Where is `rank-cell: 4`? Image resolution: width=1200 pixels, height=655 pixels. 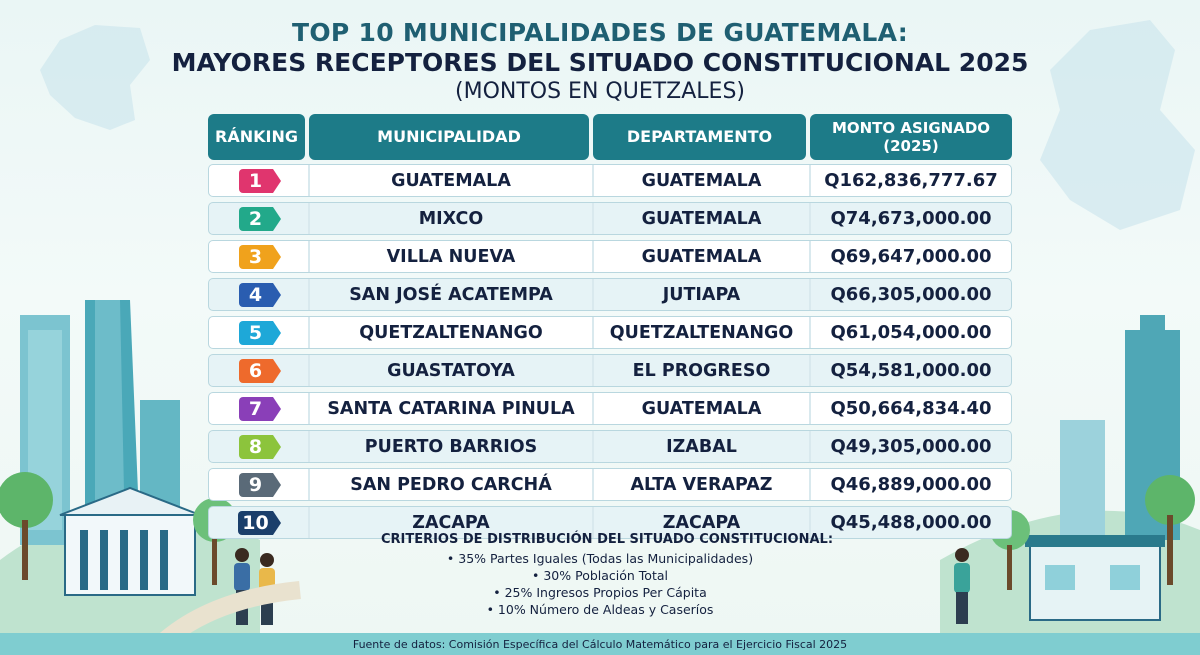
rank-cell: 4 is located at coordinates (259, 294).